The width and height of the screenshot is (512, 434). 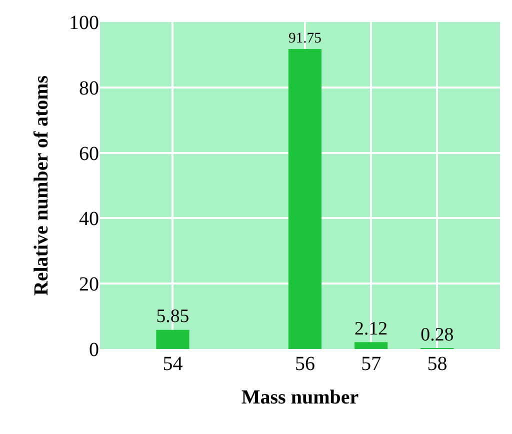 I want to click on y-tick-label: 40, so click(x=89, y=219).